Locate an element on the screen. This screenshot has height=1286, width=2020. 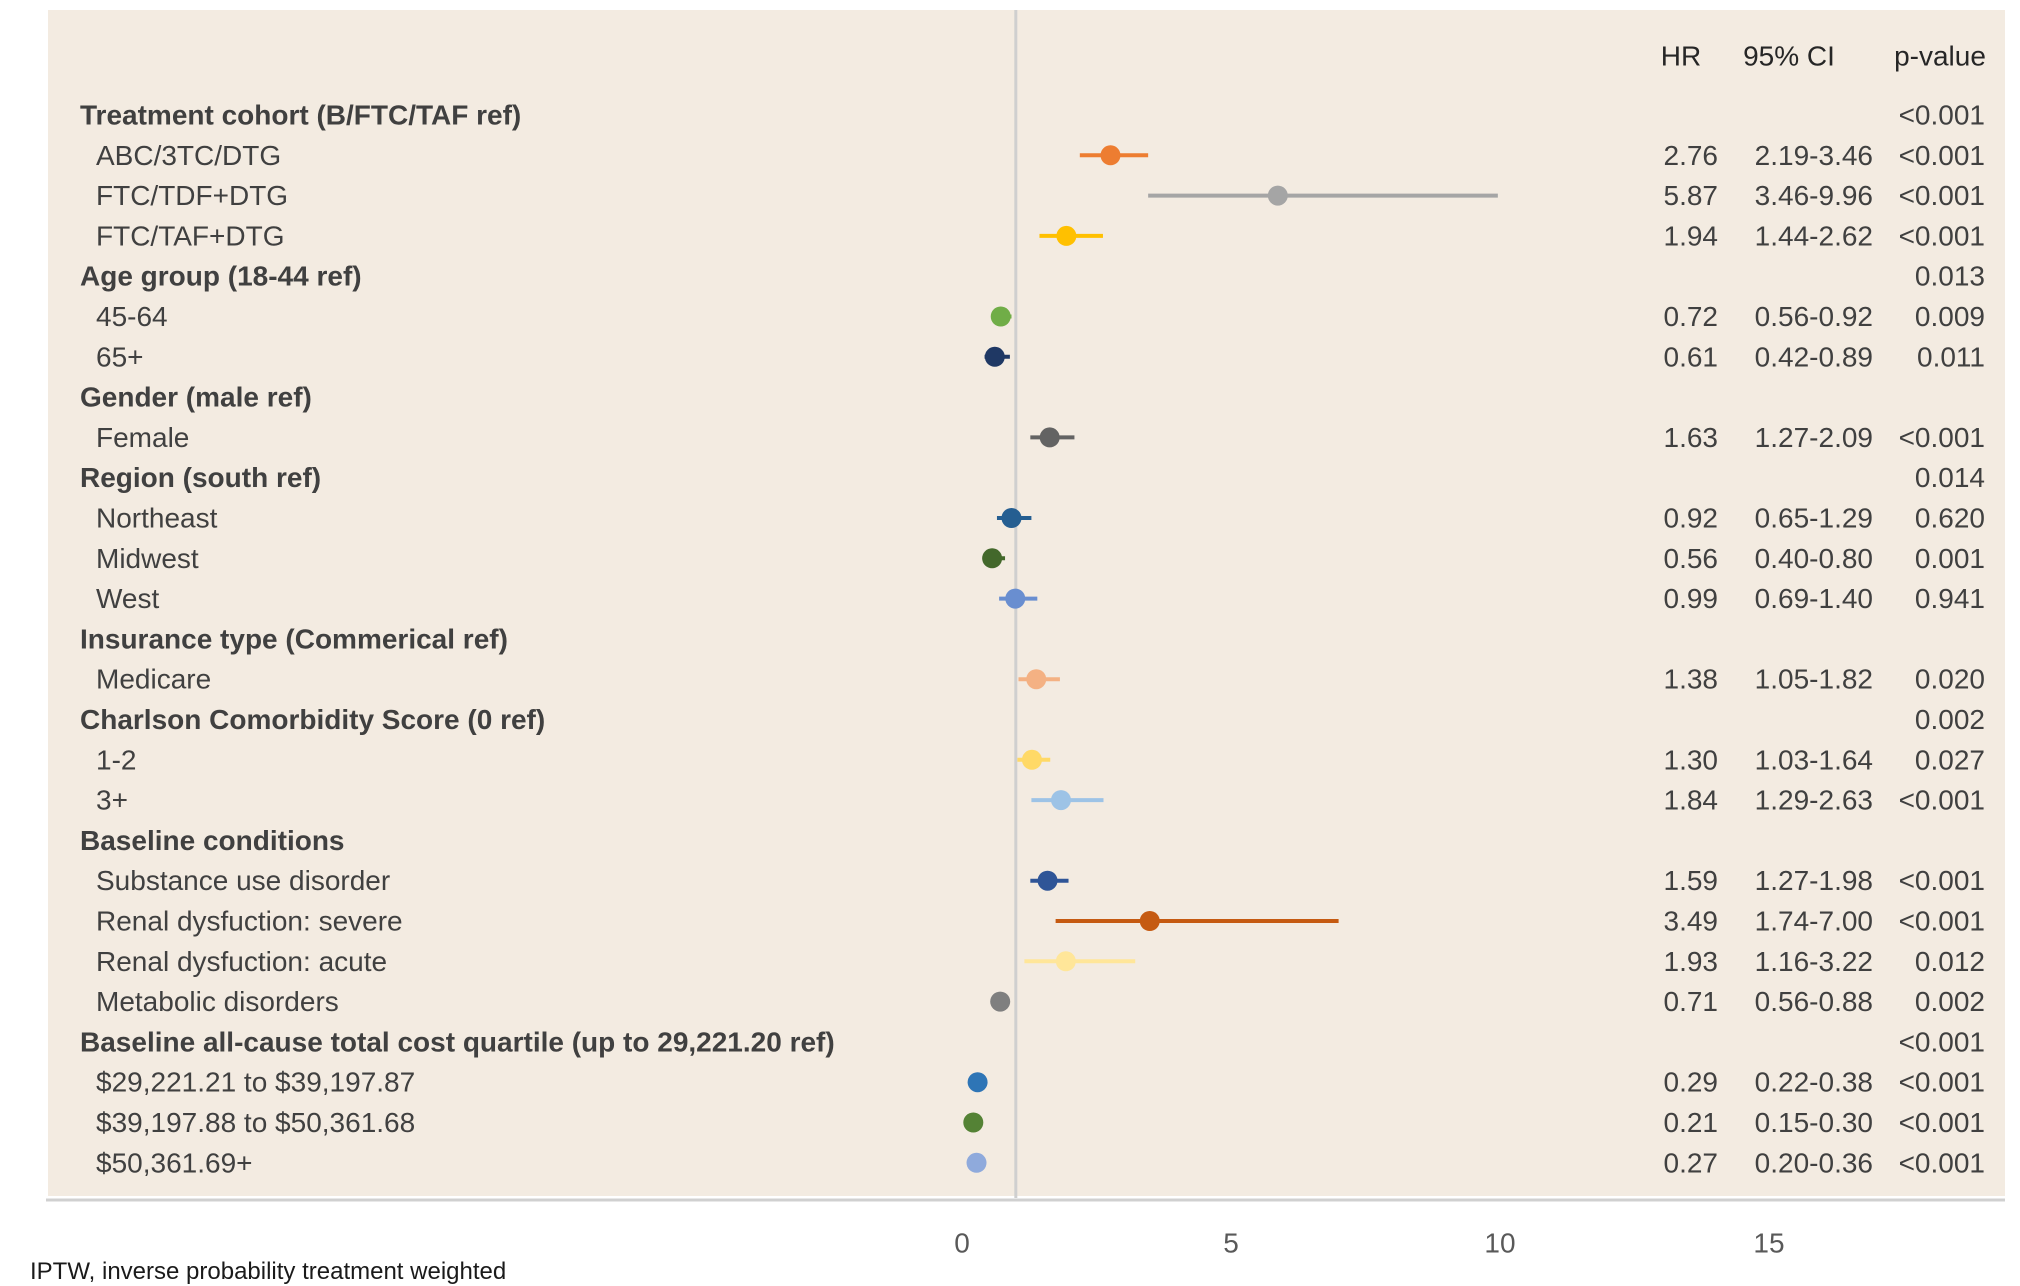
hr-value: 1.38 is located at coordinates (1691, 679).